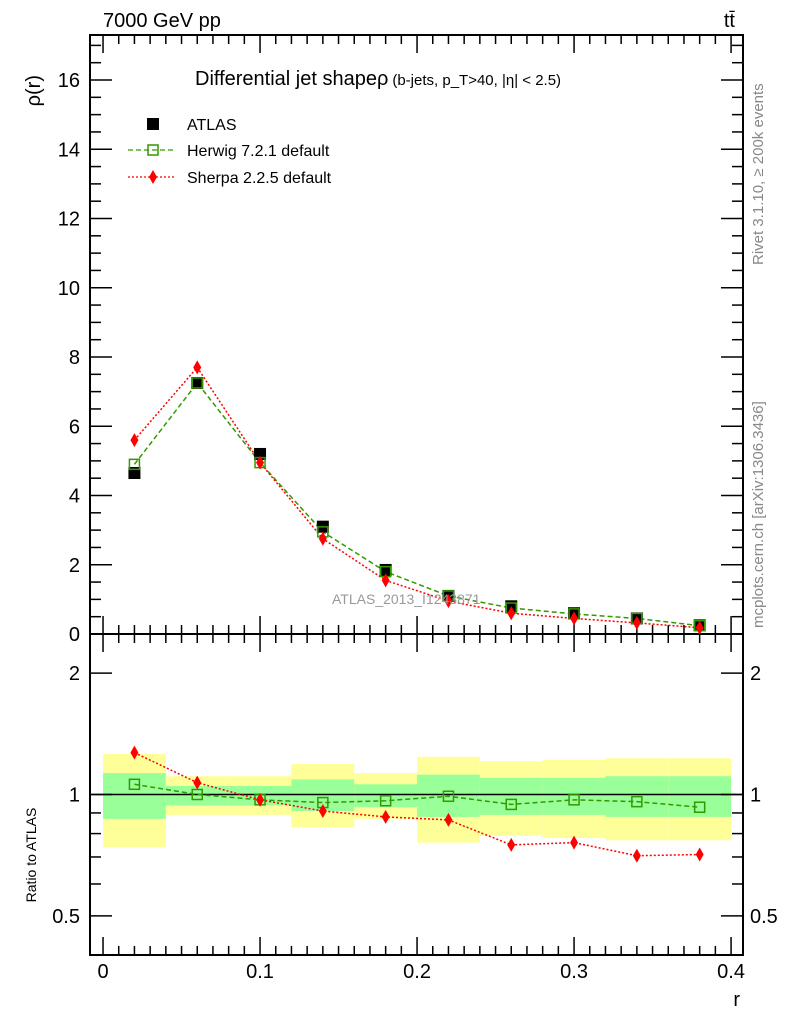 Image resolution: width=786 pixels, height=1024 pixels. I want to click on legend-label: ATLAS, so click(212, 125).